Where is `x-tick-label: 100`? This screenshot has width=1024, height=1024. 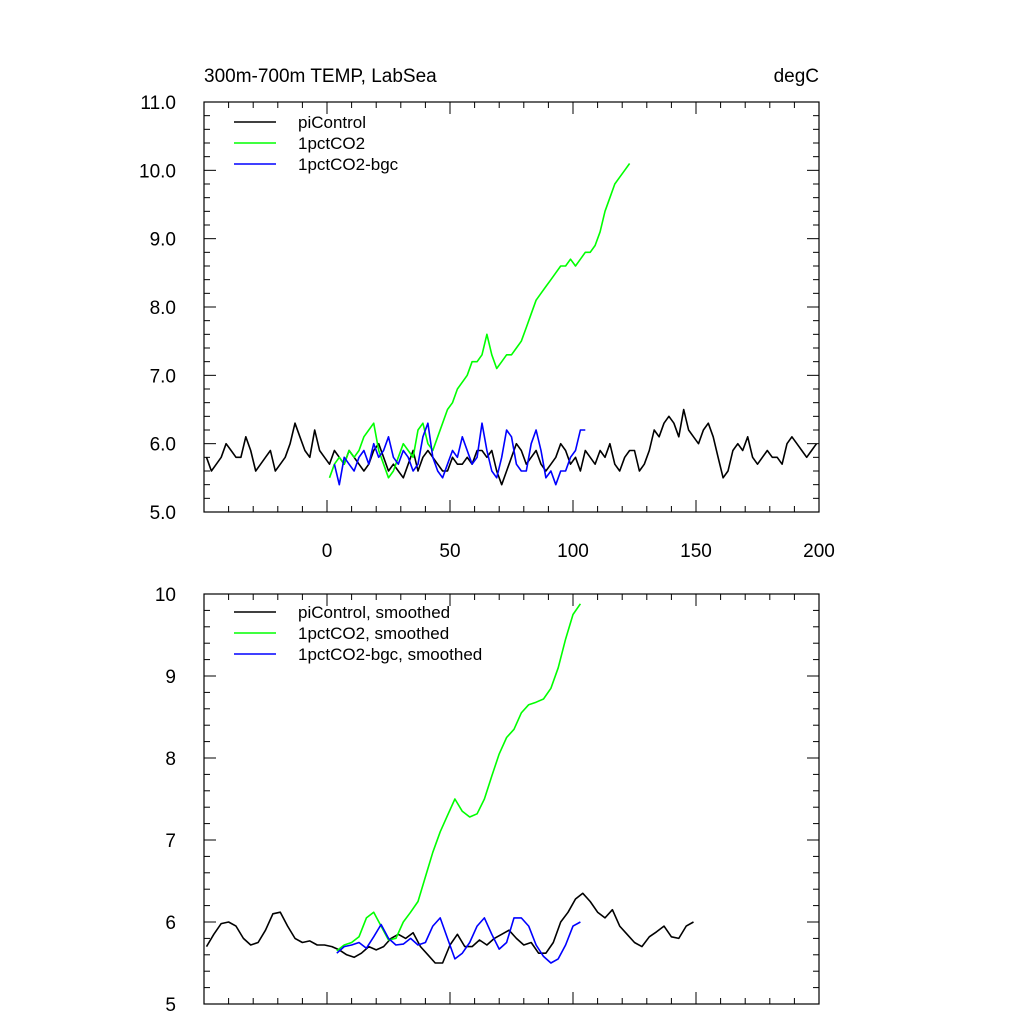
x-tick-label: 100 is located at coordinates (573, 551).